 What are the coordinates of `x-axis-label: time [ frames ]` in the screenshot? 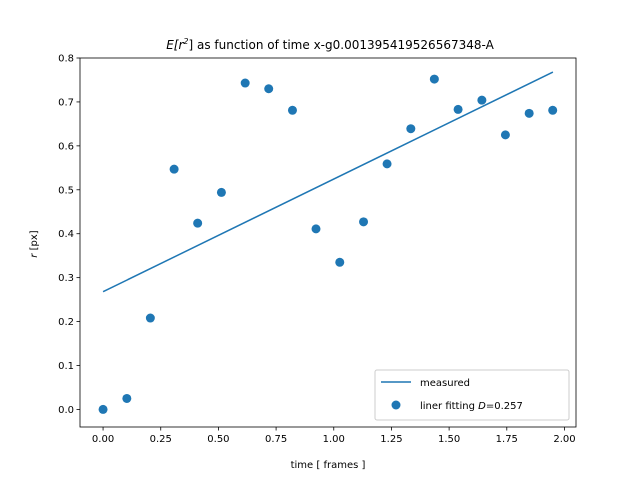 It's located at (328, 465).